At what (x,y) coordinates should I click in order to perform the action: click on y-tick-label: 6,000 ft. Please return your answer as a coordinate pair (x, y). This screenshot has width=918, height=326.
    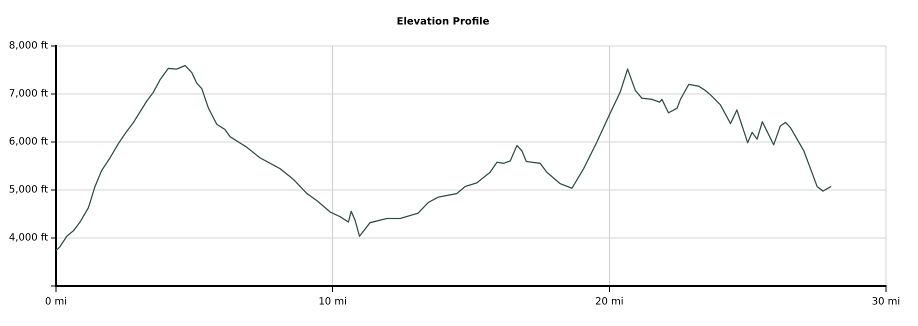
    Looking at the image, I should click on (28, 142).